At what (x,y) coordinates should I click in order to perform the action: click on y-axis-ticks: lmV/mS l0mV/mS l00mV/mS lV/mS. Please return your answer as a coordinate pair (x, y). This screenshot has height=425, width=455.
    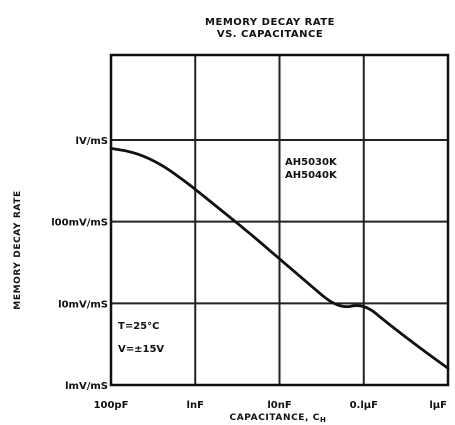
    Looking at the image, I should click on (79, 264).